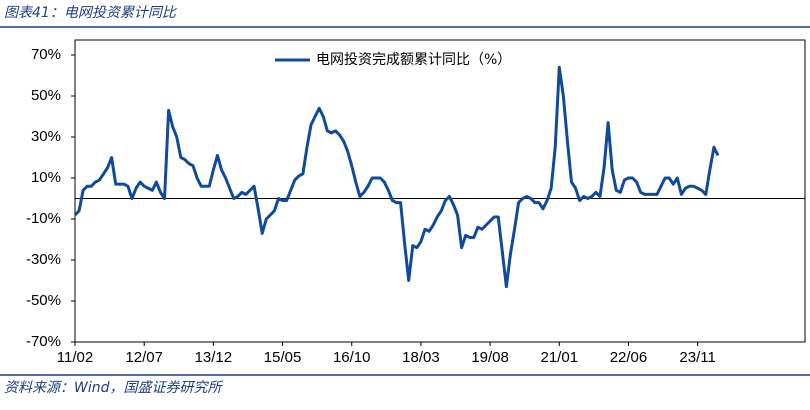 Image resolution: width=810 pixels, height=410 pixels. I want to click on x-tick-label: 15/05, so click(283, 357).